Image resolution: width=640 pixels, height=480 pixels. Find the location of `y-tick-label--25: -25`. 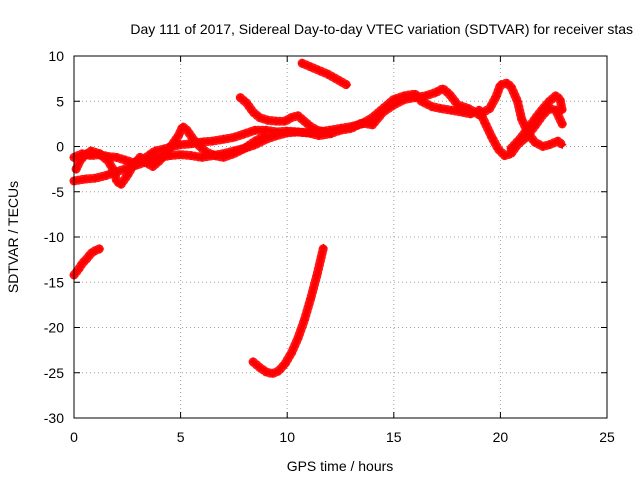

y-tick-label--25: -25 is located at coordinates (54, 373).